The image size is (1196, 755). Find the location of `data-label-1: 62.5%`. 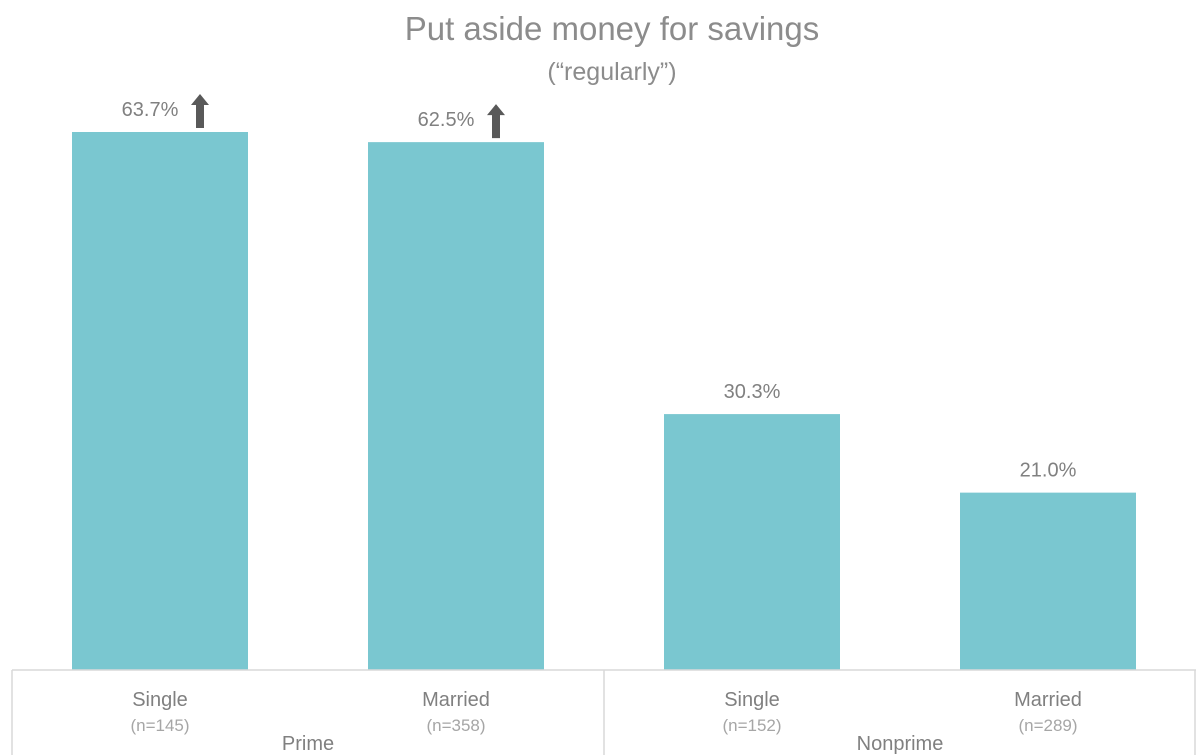

data-label-1: 62.5% is located at coordinates (446, 120).